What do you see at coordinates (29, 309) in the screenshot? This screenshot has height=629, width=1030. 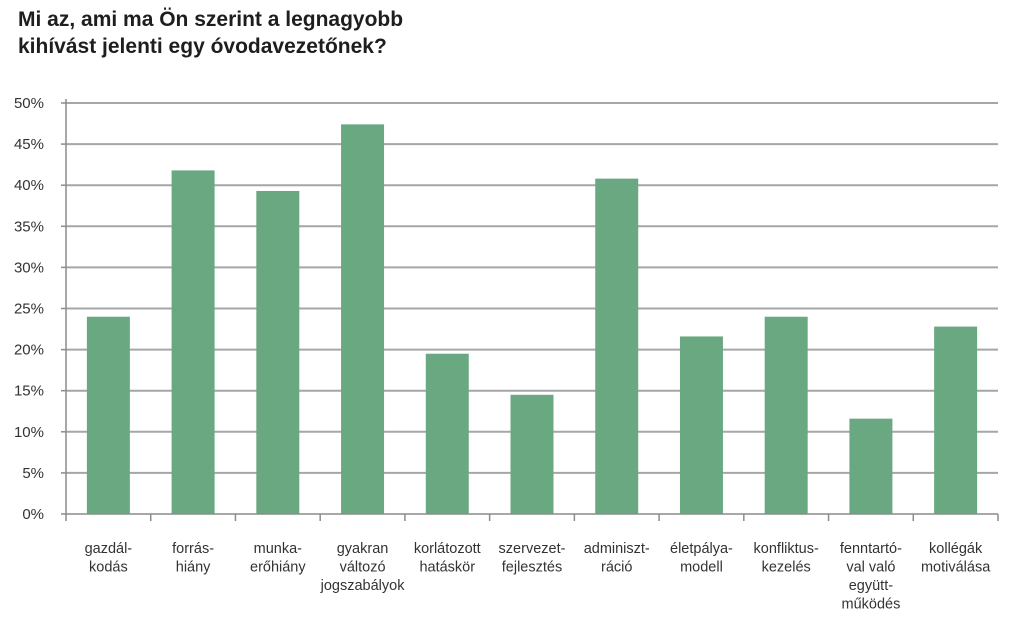 I see `y-tick-label: 25%` at bounding box center [29, 309].